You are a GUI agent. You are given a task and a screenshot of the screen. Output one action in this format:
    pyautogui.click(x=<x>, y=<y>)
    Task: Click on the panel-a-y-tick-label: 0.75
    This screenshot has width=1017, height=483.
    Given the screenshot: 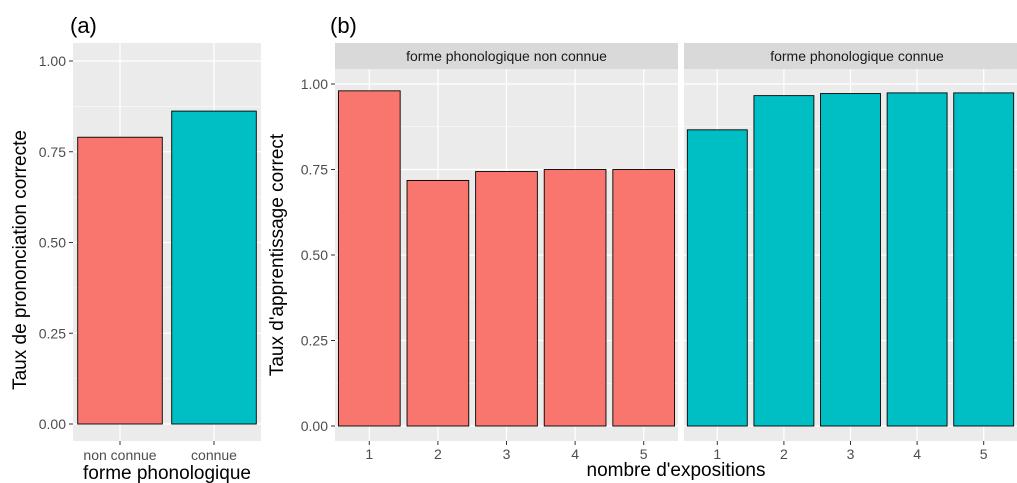 What is the action you would take?
    pyautogui.click(x=52, y=152)
    